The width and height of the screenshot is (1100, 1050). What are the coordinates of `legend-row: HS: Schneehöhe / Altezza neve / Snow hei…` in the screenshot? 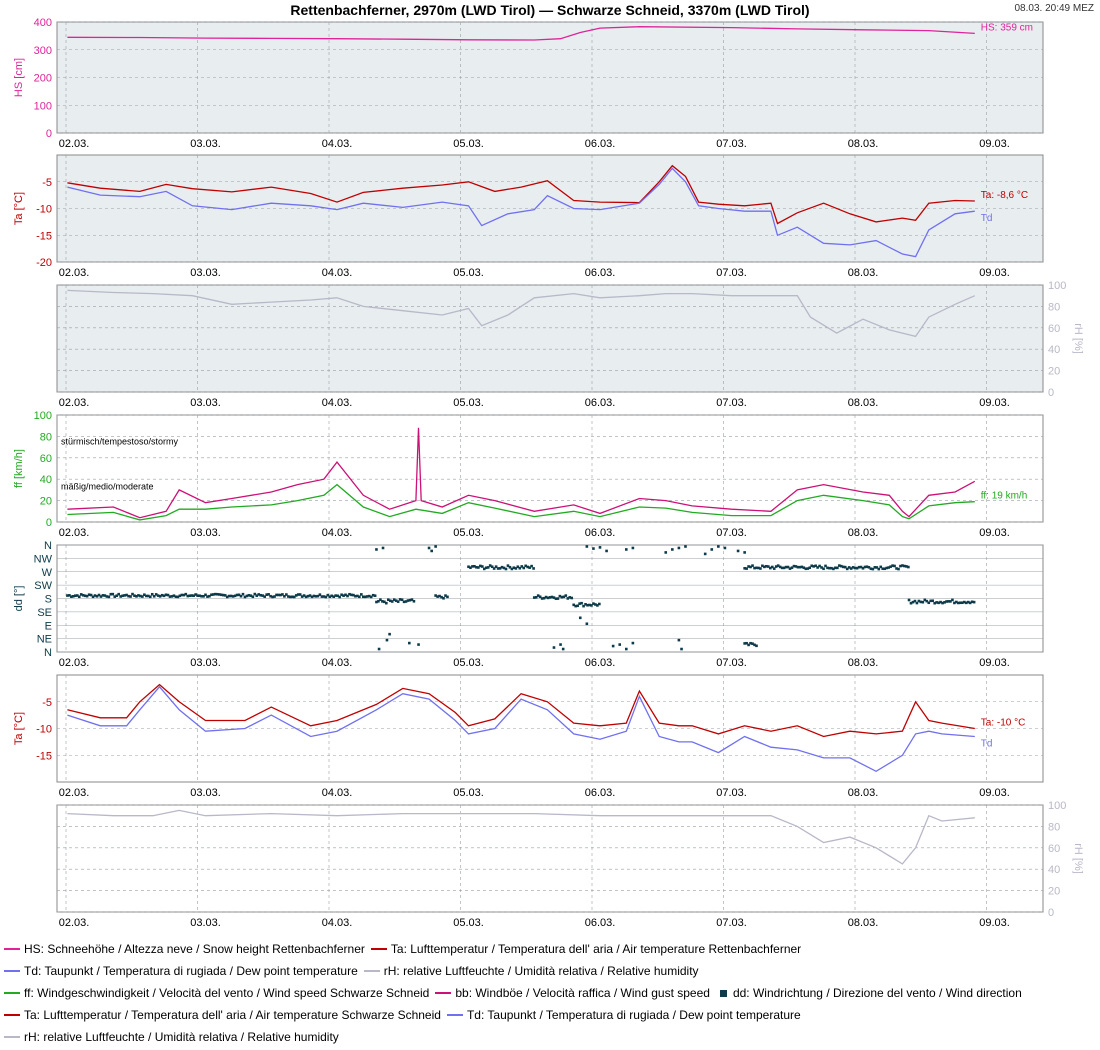 It's located at (405, 949).